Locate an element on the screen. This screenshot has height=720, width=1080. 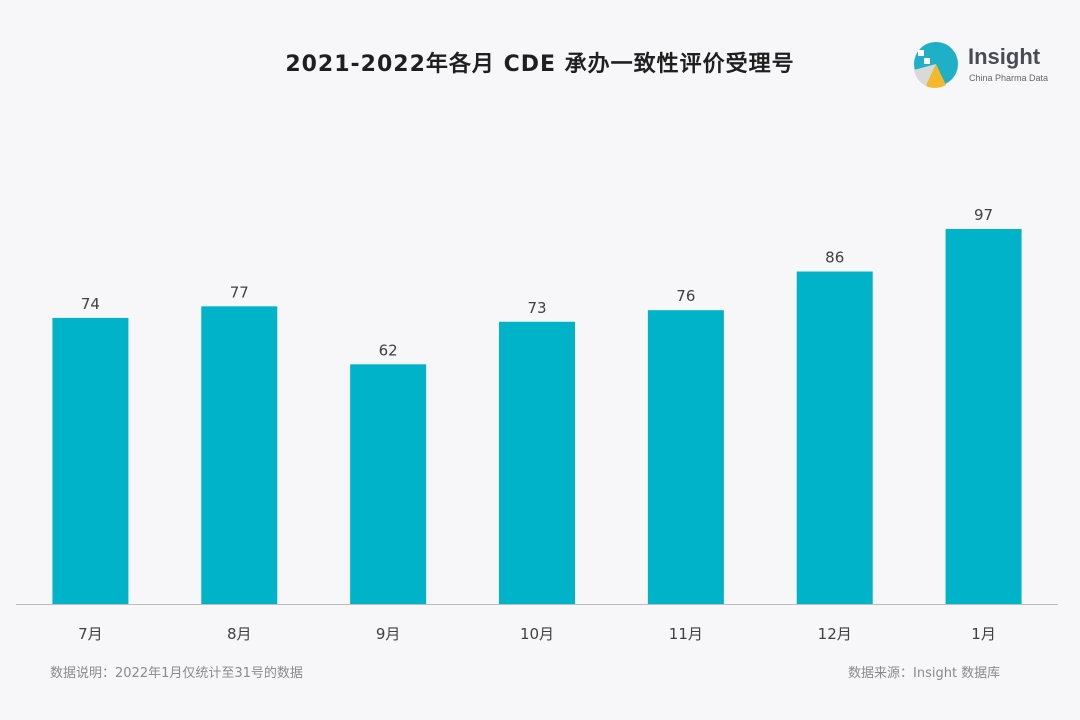
data-source: 数据来源：Insight 数据库 is located at coordinates (924, 673).